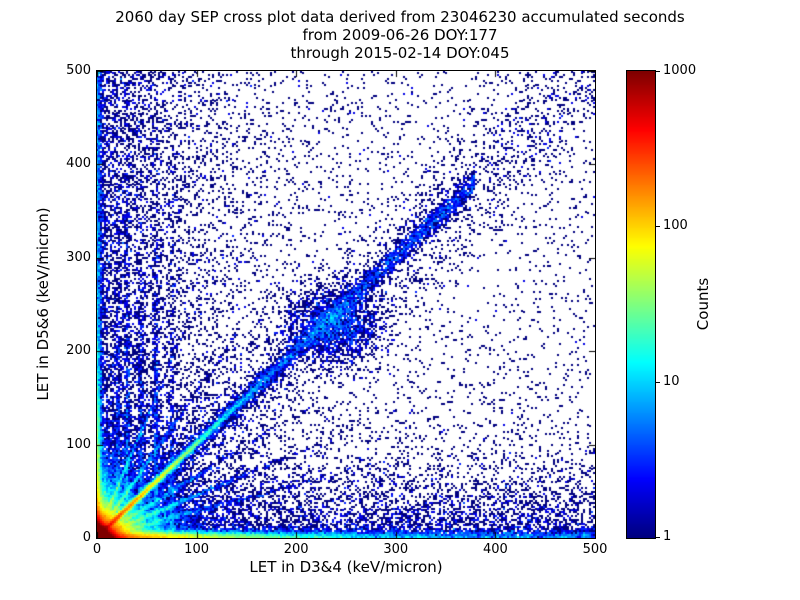 This screenshot has width=800, height=600. I want to click on colorbar-tick-label: 1, so click(667, 536).